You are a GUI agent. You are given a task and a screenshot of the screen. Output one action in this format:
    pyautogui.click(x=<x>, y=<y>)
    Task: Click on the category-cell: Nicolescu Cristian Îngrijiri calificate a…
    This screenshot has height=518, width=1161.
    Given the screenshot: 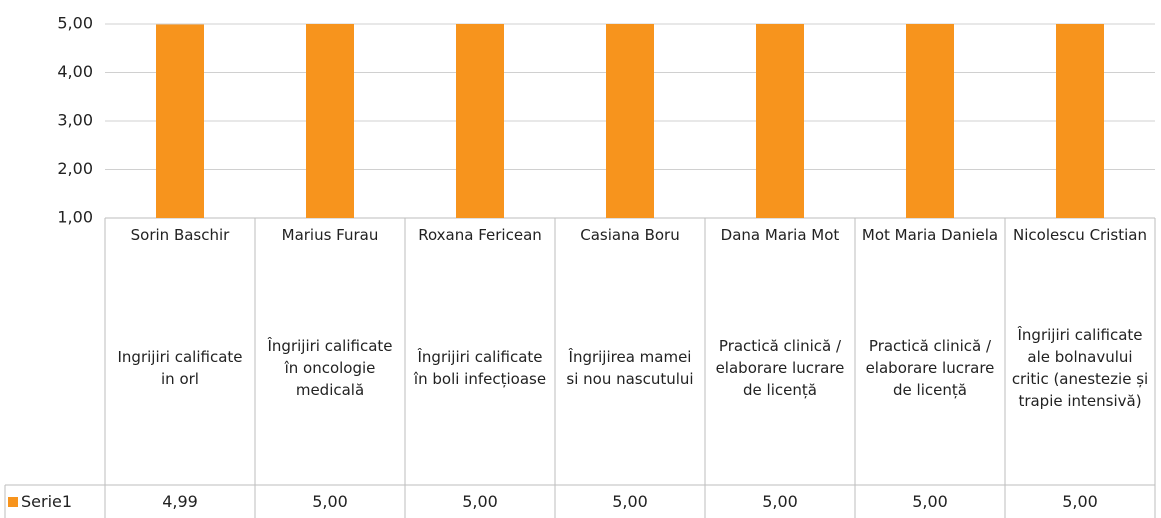 What is the action you would take?
    pyautogui.click(x=1080, y=351)
    